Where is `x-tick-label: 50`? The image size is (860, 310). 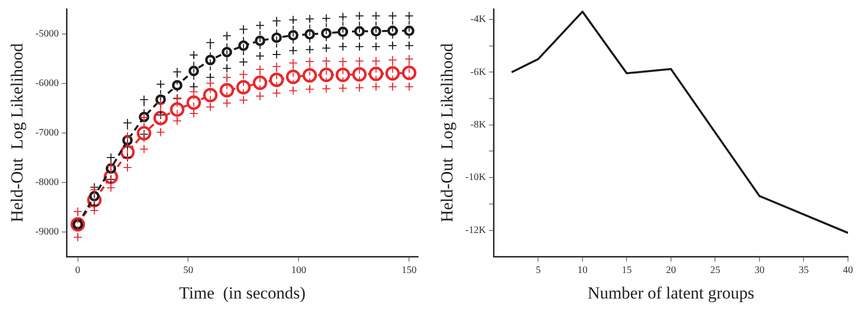
x-tick-label: 50 is located at coordinates (188, 270).